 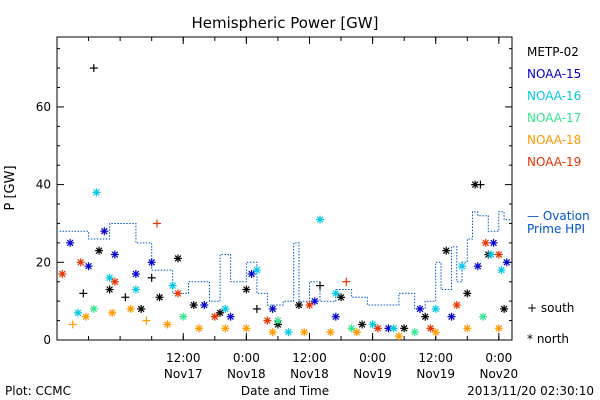 What do you see at coordinates (43, 185) in the screenshot?
I see `y-tick-label: 40` at bounding box center [43, 185].